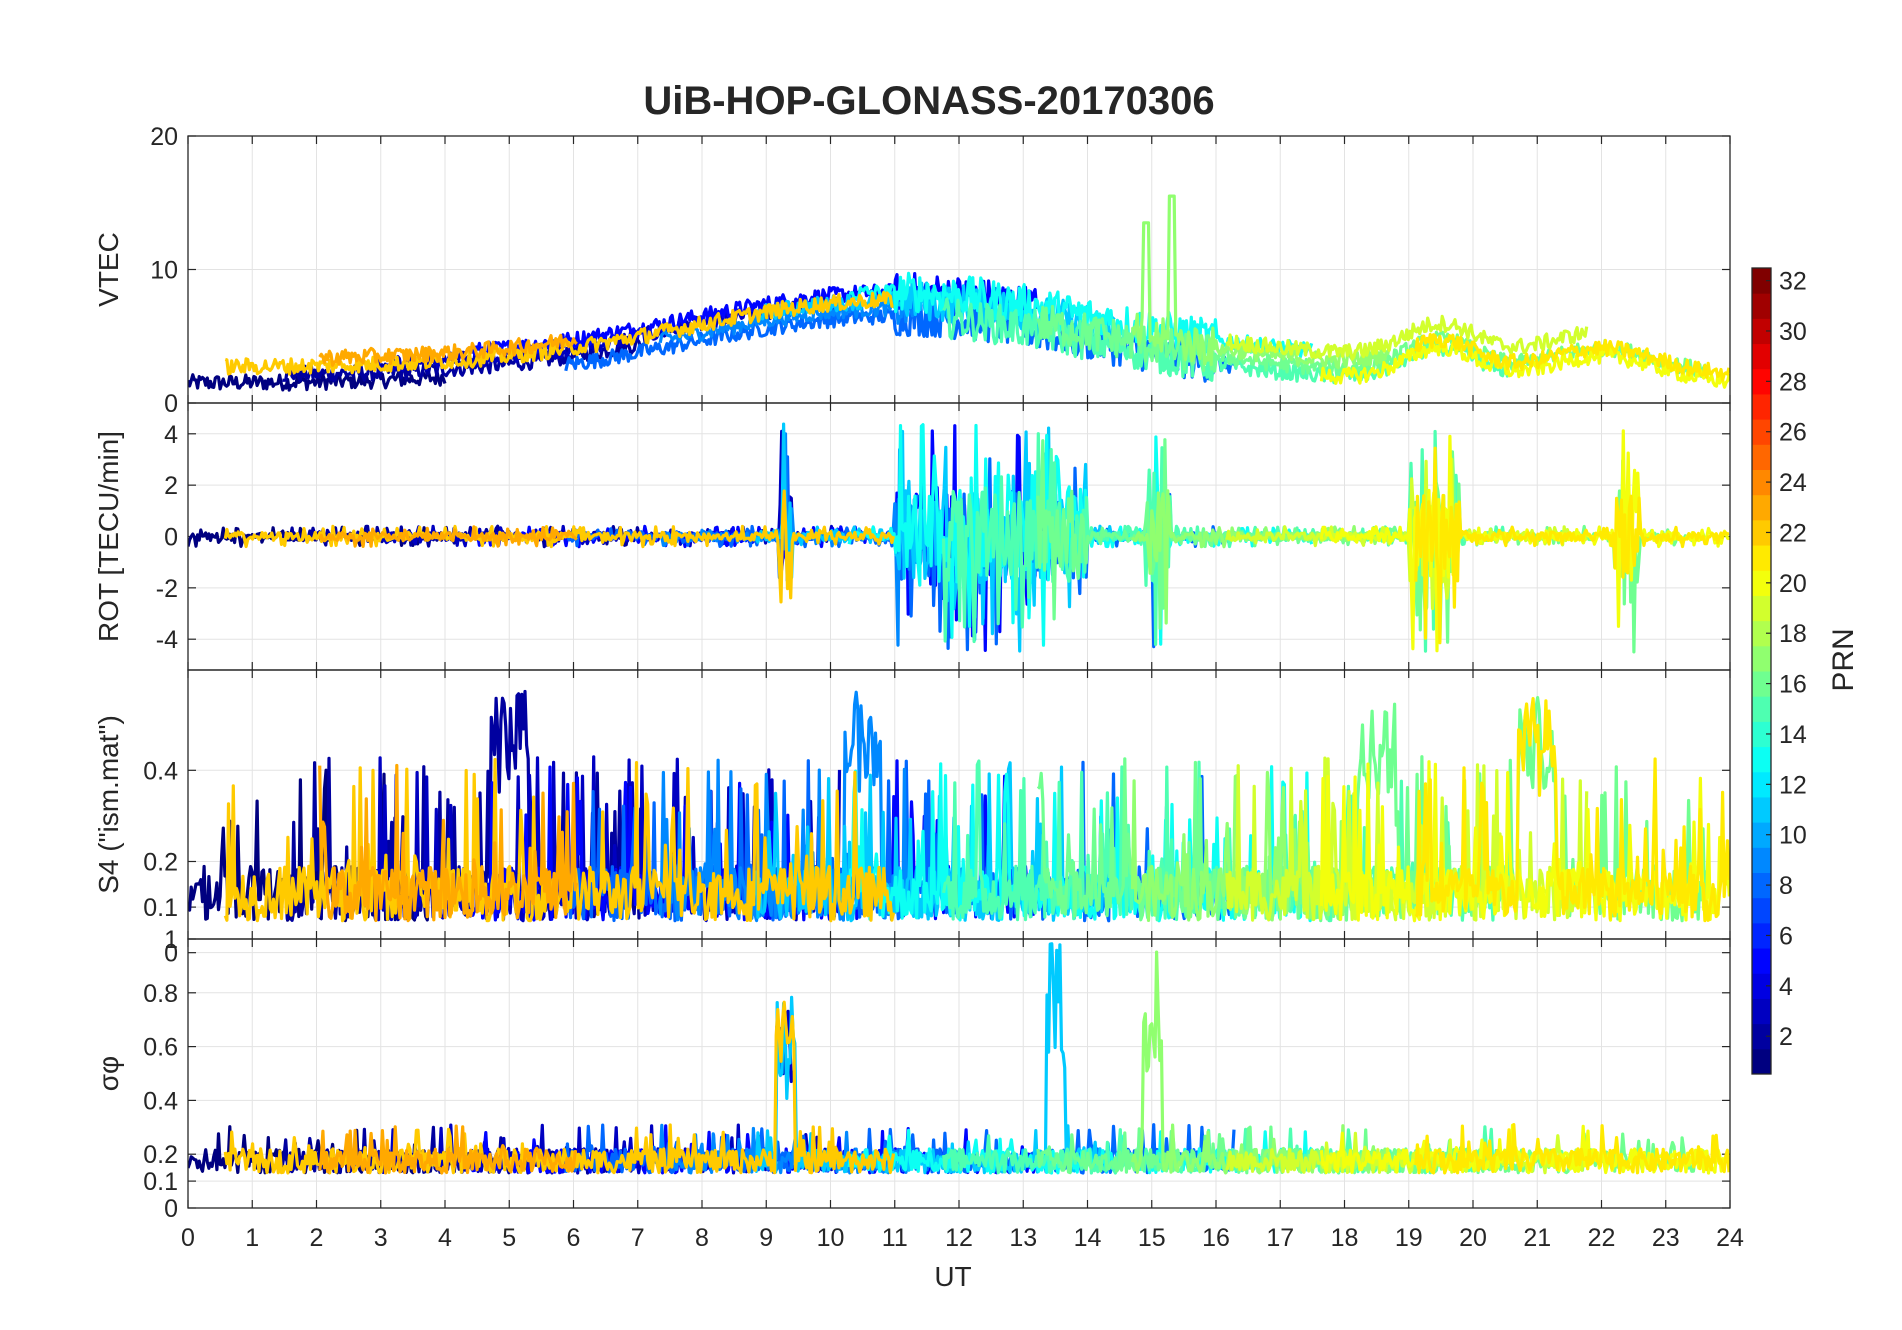 Image resolution: width=1902 pixels, height=1330 pixels. I want to click on x-tick-label: 16, so click(1216, 1238).